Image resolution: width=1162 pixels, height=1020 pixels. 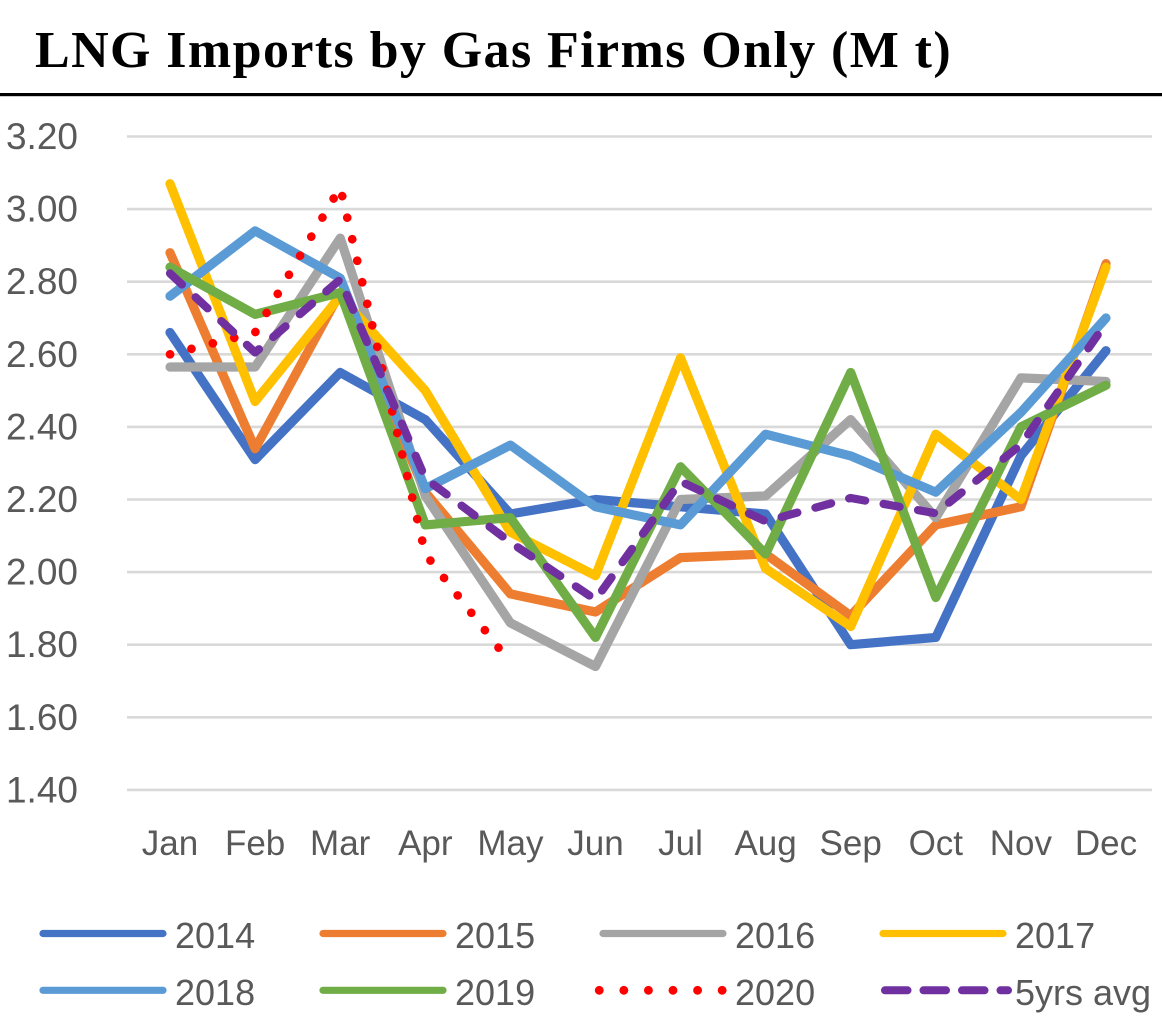 I want to click on svg-text: Jul, so click(x=680, y=843).